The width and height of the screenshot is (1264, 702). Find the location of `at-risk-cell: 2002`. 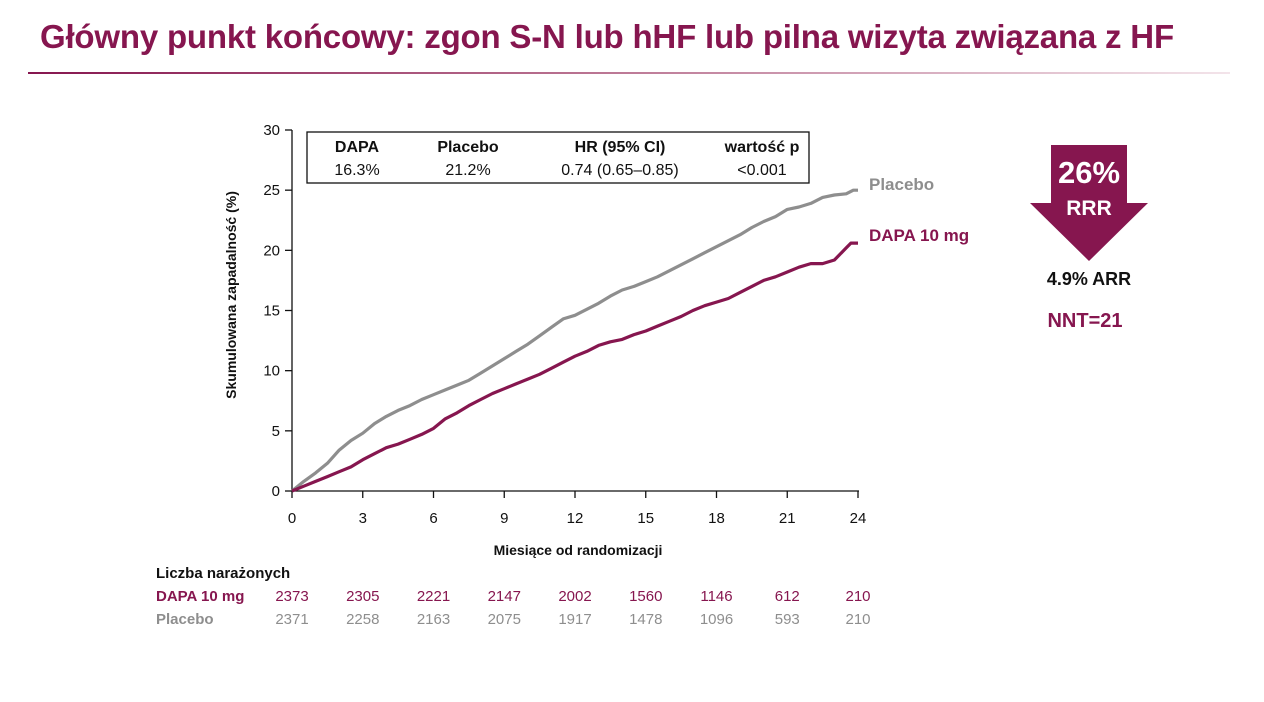

at-risk-cell: 2002 is located at coordinates (574, 596).